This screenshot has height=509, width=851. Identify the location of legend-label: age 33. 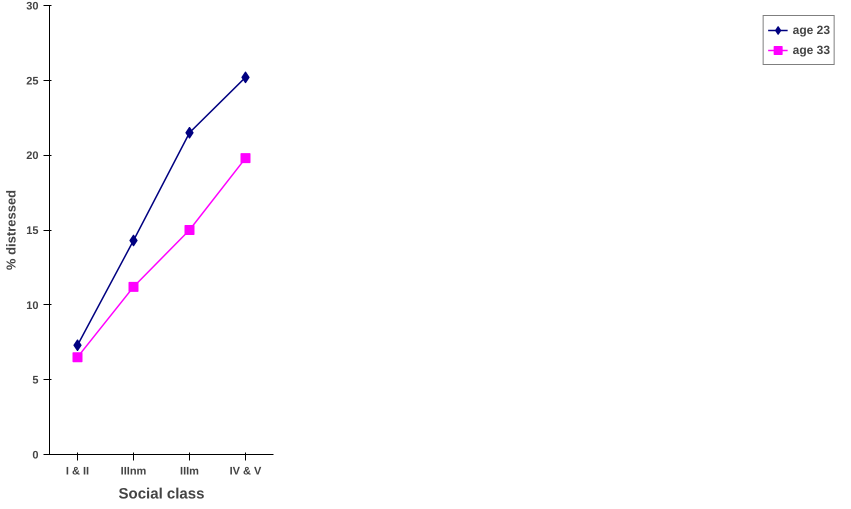
(811, 50).